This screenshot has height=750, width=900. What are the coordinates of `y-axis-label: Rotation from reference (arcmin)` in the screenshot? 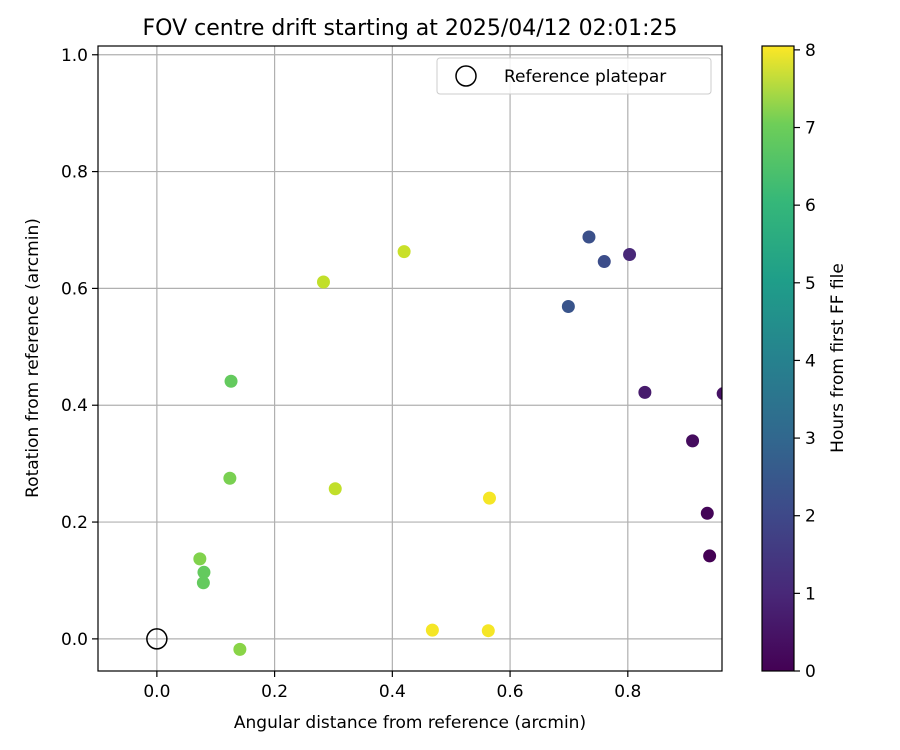 It's located at (33, 358).